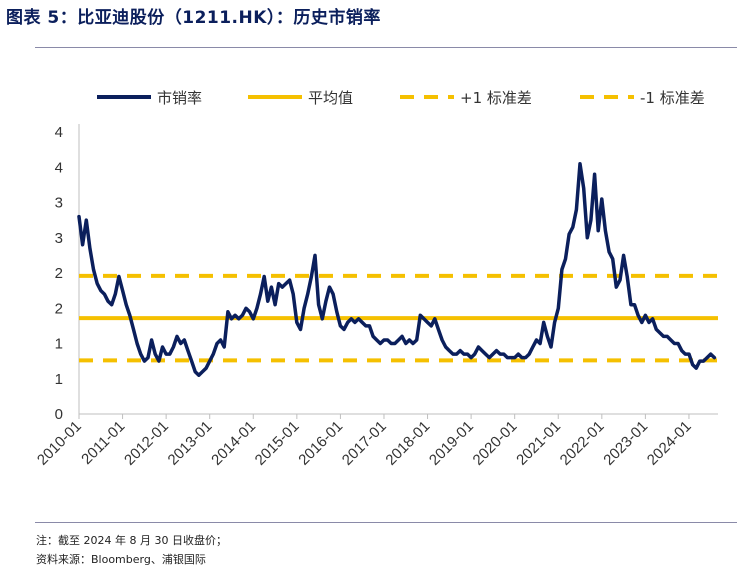 Image resolution: width=737 pixels, height=568 pixels. I want to click on title-divider, so click(386, 47).